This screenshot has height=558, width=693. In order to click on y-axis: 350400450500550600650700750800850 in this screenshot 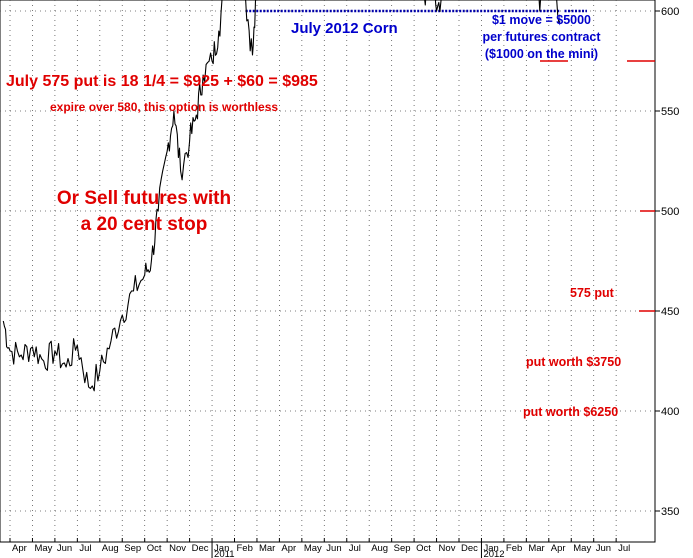, I will do `click(667, 262)`.